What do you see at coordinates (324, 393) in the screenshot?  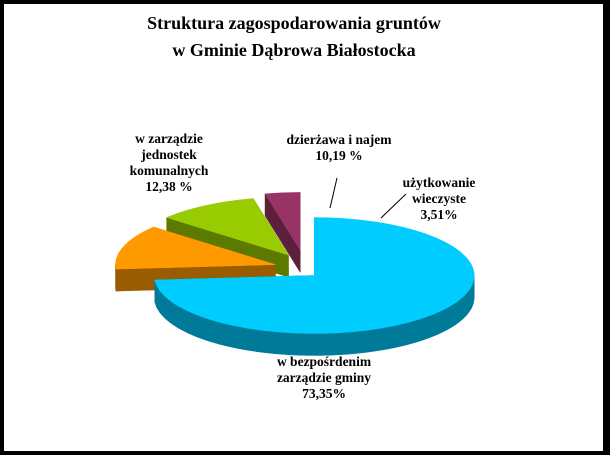 I see `slice-bezposrednim-label-line-3: 73,35%` at bounding box center [324, 393].